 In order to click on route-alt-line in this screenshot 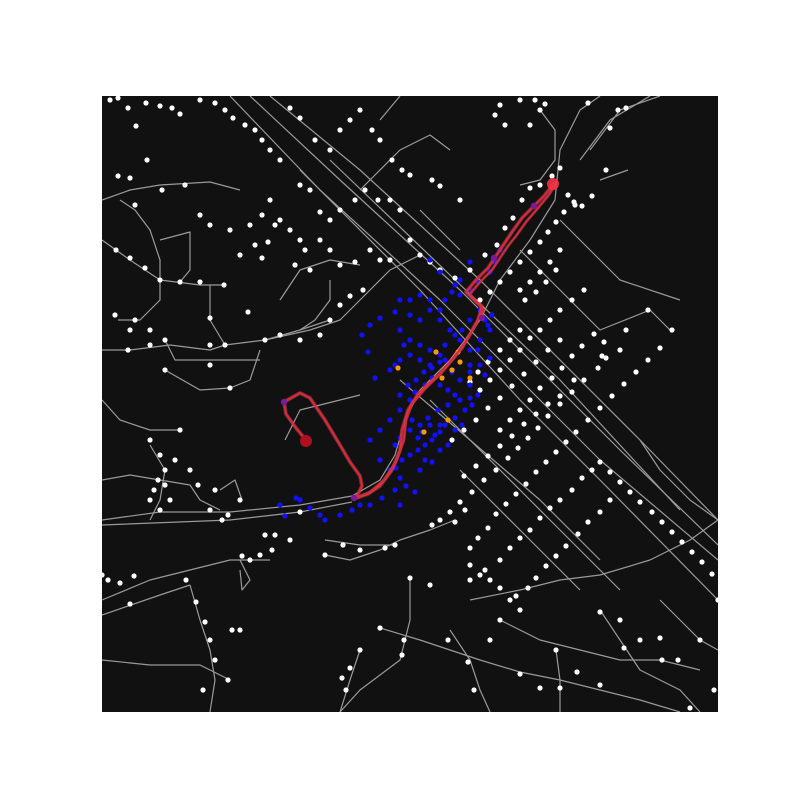, I will do `click(456, 341)`.